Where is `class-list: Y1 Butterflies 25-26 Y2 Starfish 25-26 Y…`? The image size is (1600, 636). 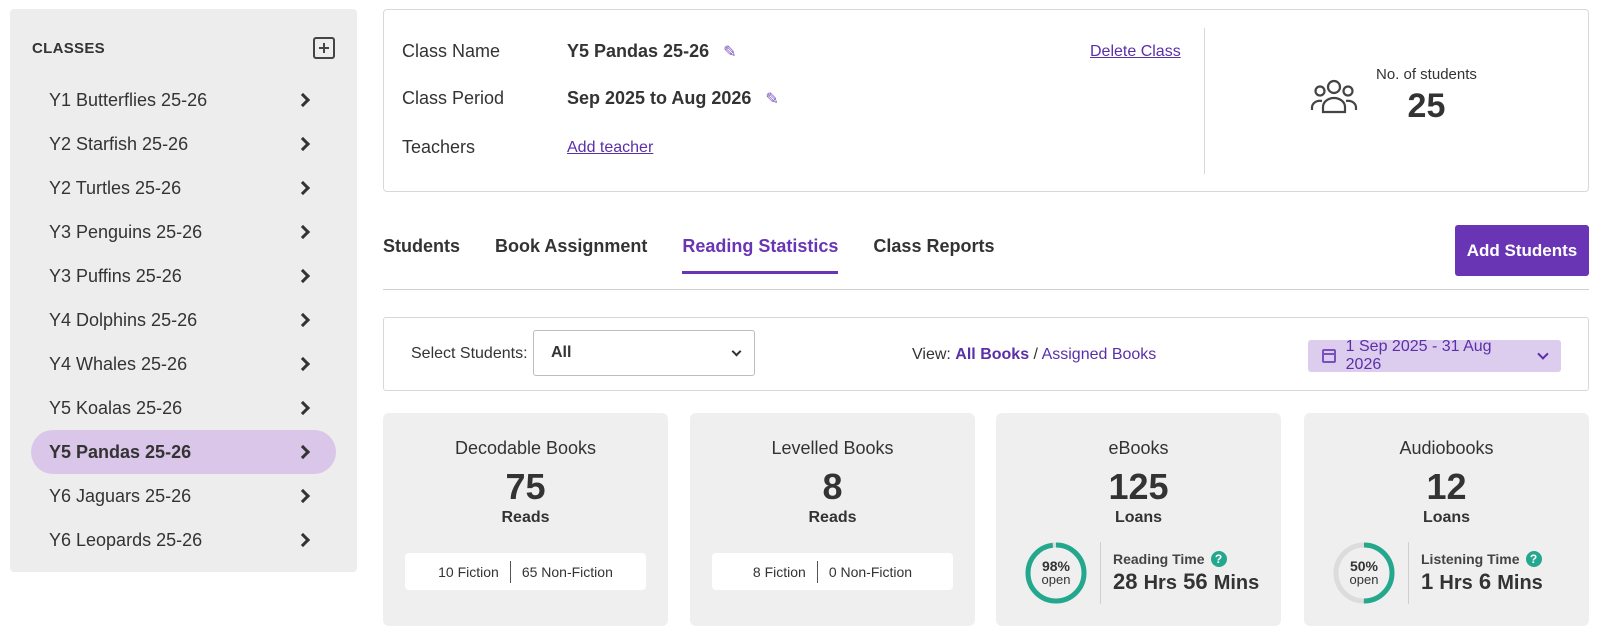
class-list: Y1 Butterflies 25-26 Y2 Starfish 25-26 Y… is located at coordinates (183, 320).